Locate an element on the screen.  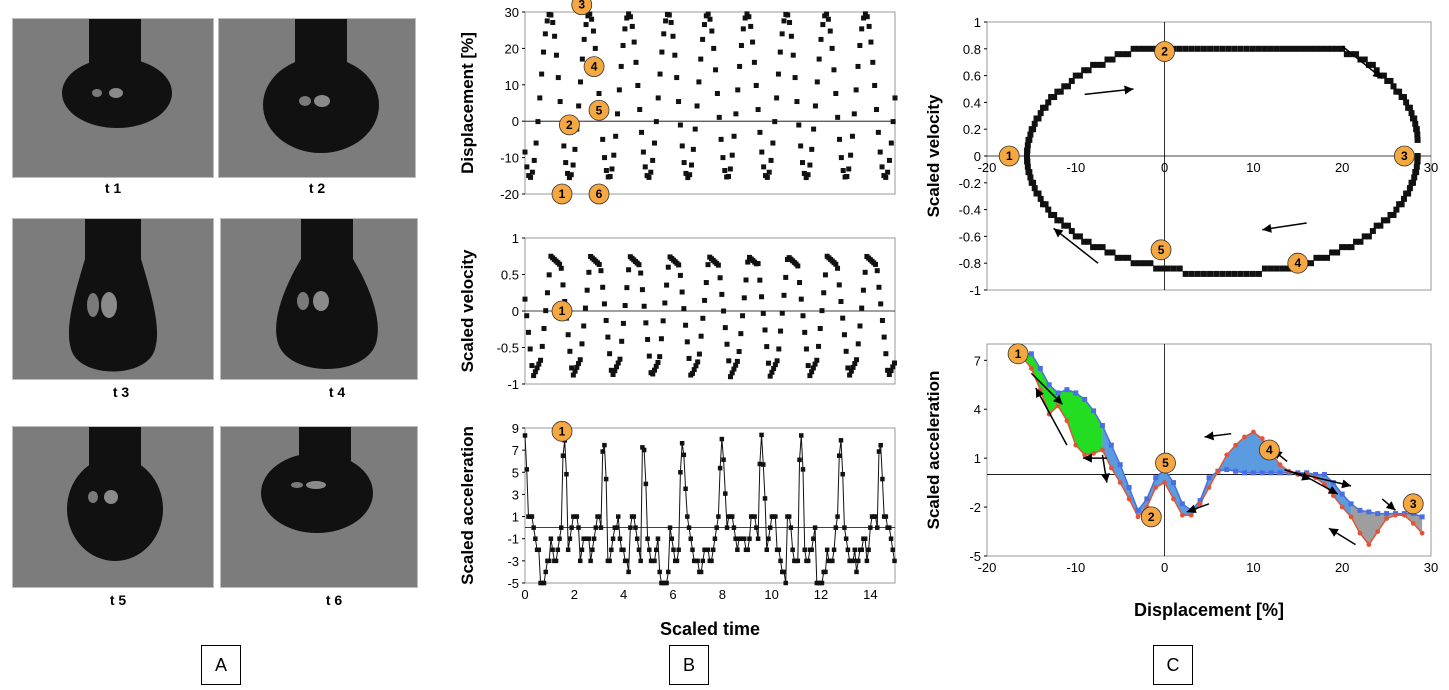
upper-curve is located at coordinates (1222, 435).